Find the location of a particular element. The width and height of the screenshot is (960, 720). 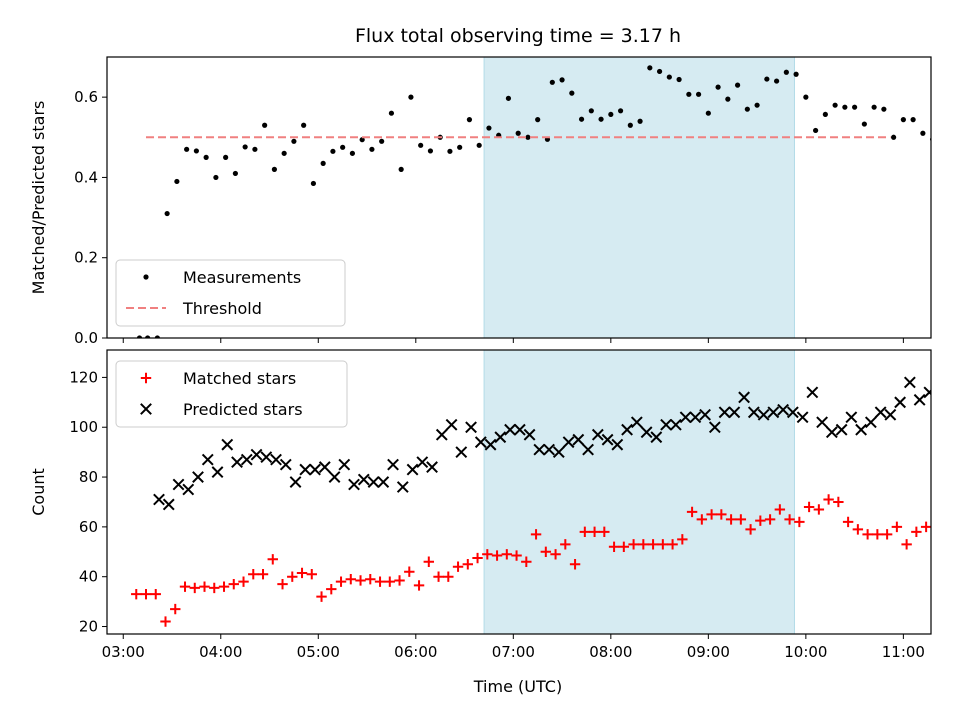

legend-marker is located at coordinates (146, 378).